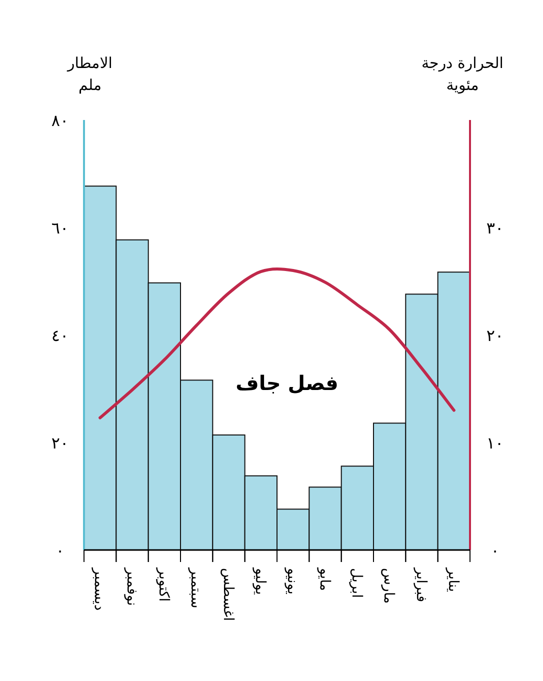  I want to click on y2-tick-label: ٢٠, so click(495, 335).